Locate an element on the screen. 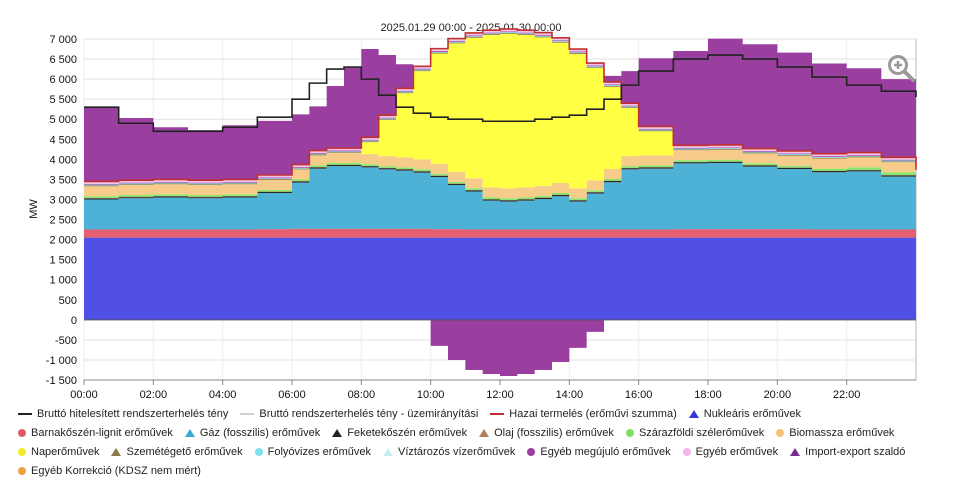 This screenshot has width=977, height=485. area-import-export-negative is located at coordinates (500, 347).